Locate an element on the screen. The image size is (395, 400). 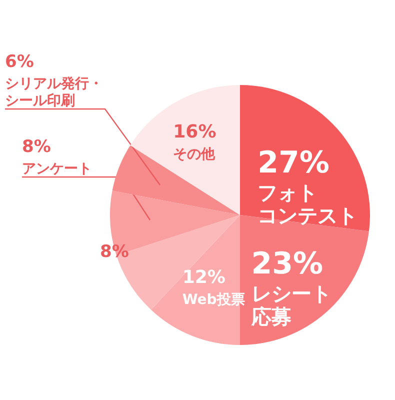
data-label: 16% is located at coordinates (194, 131).